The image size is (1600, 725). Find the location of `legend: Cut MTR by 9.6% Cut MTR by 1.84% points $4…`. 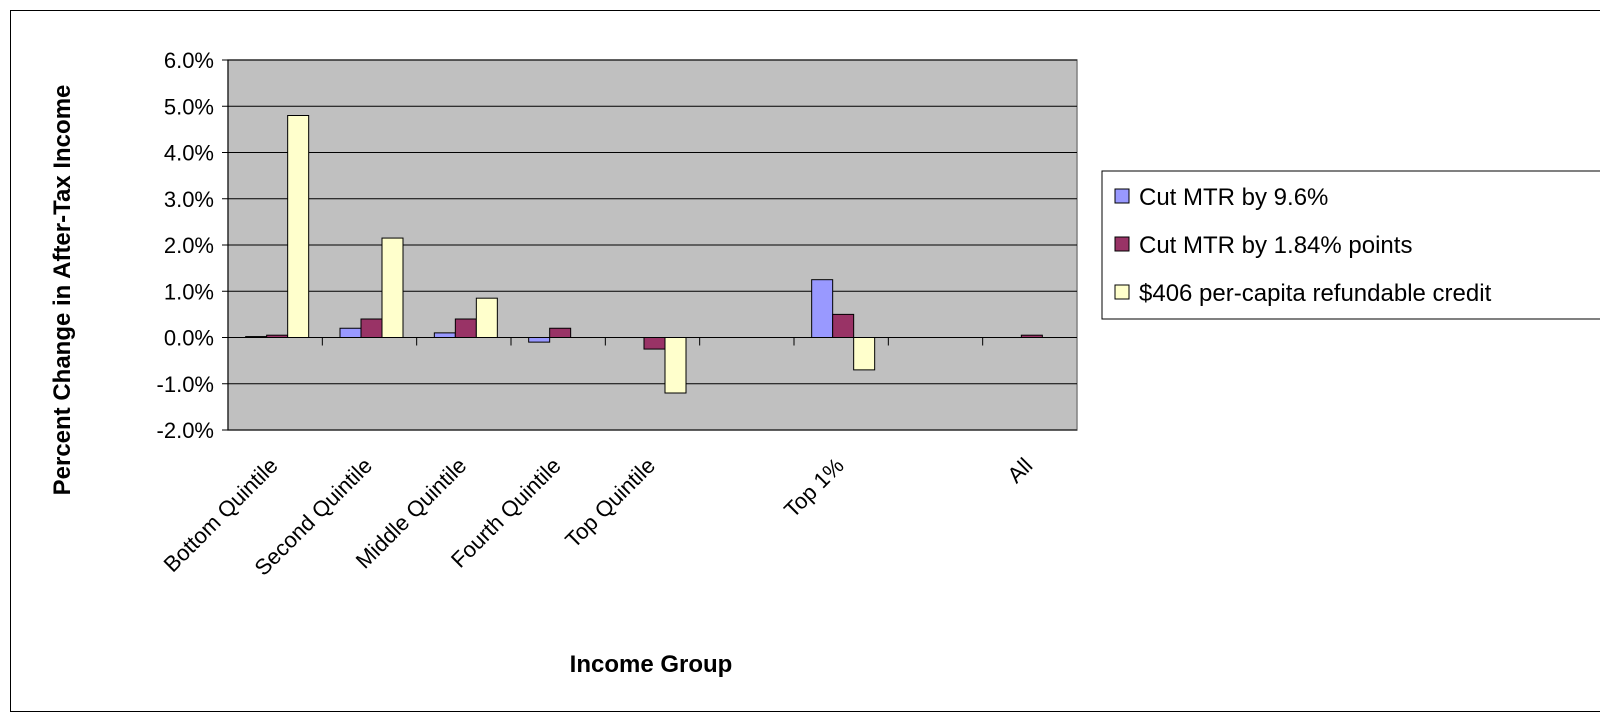

legend: Cut MTR by 9.6% Cut MTR by 1.84% points $4… is located at coordinates (1350, 245).